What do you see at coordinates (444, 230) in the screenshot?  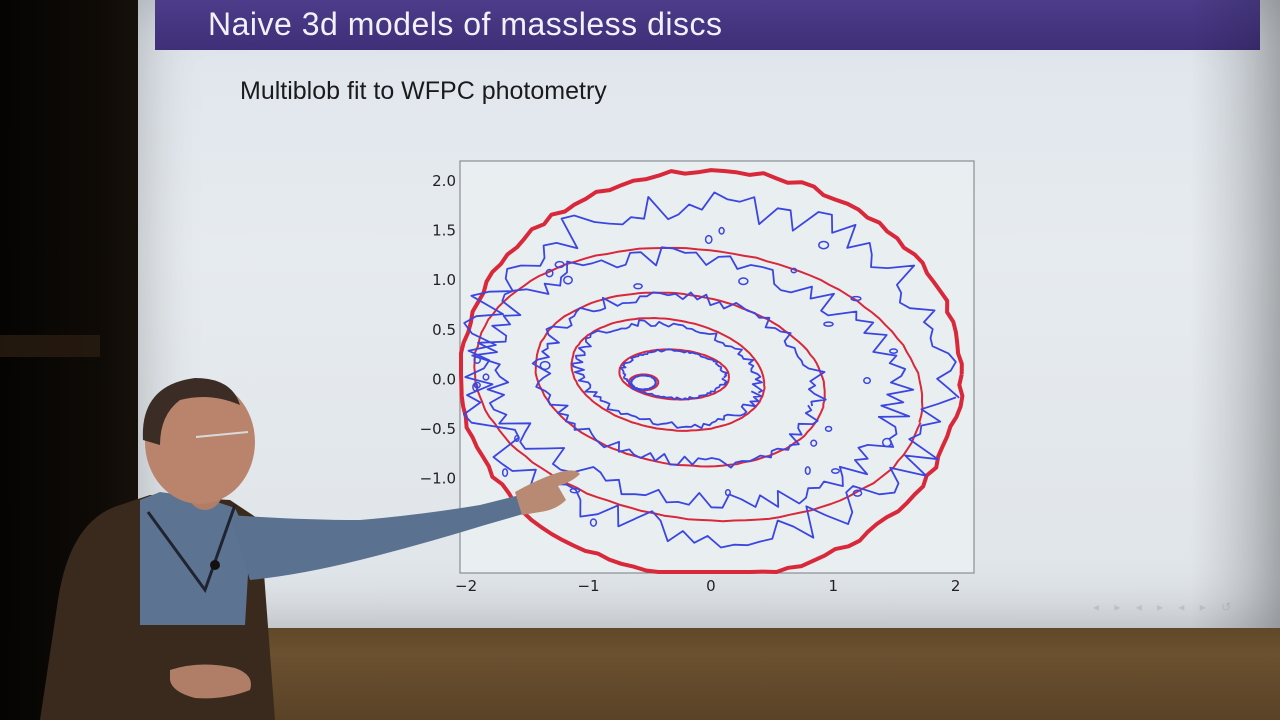 I see `y-tick-label: 1.5` at bounding box center [444, 230].